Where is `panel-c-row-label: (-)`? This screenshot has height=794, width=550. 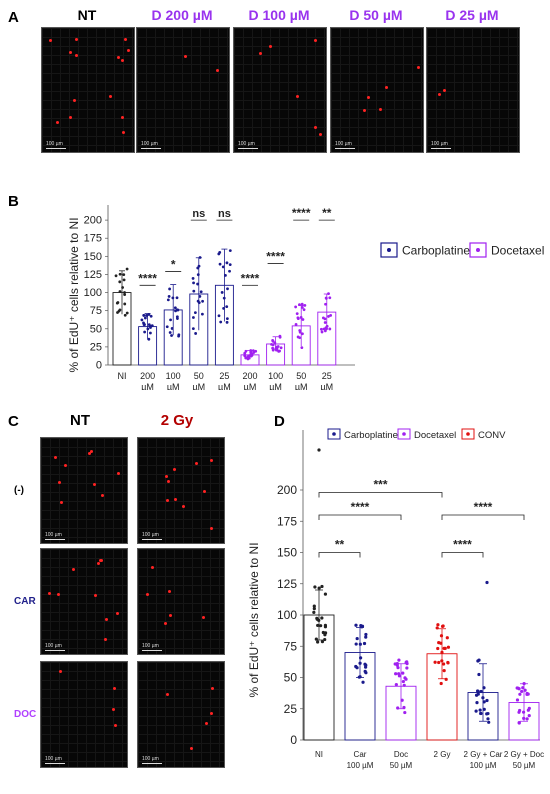 panel-c-row-label: (-) is located at coordinates (19, 490).